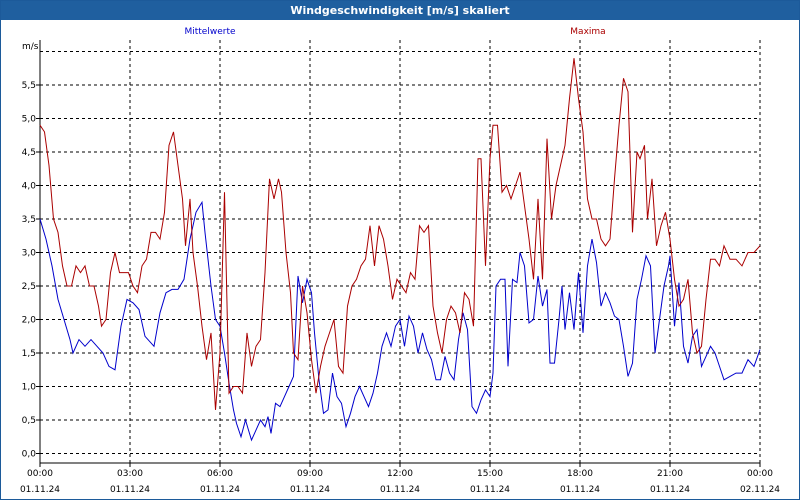 Image resolution: width=800 pixels, height=500 pixels. What do you see at coordinates (29, 187) in the screenshot?
I see `y-tick-label: 4,0` at bounding box center [29, 187].